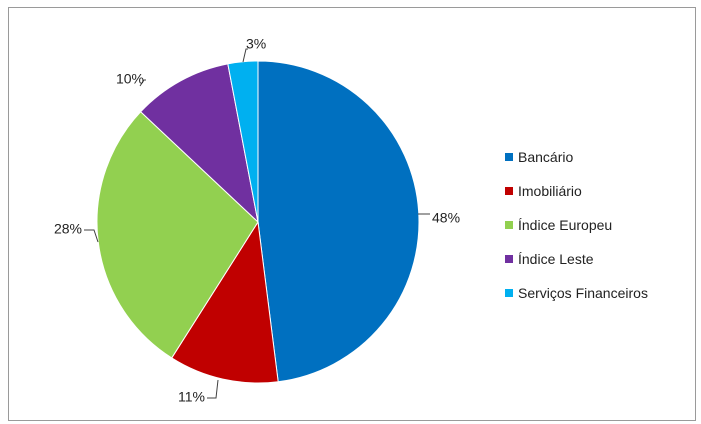  I want to click on data-label-1: 11%, so click(191, 397).